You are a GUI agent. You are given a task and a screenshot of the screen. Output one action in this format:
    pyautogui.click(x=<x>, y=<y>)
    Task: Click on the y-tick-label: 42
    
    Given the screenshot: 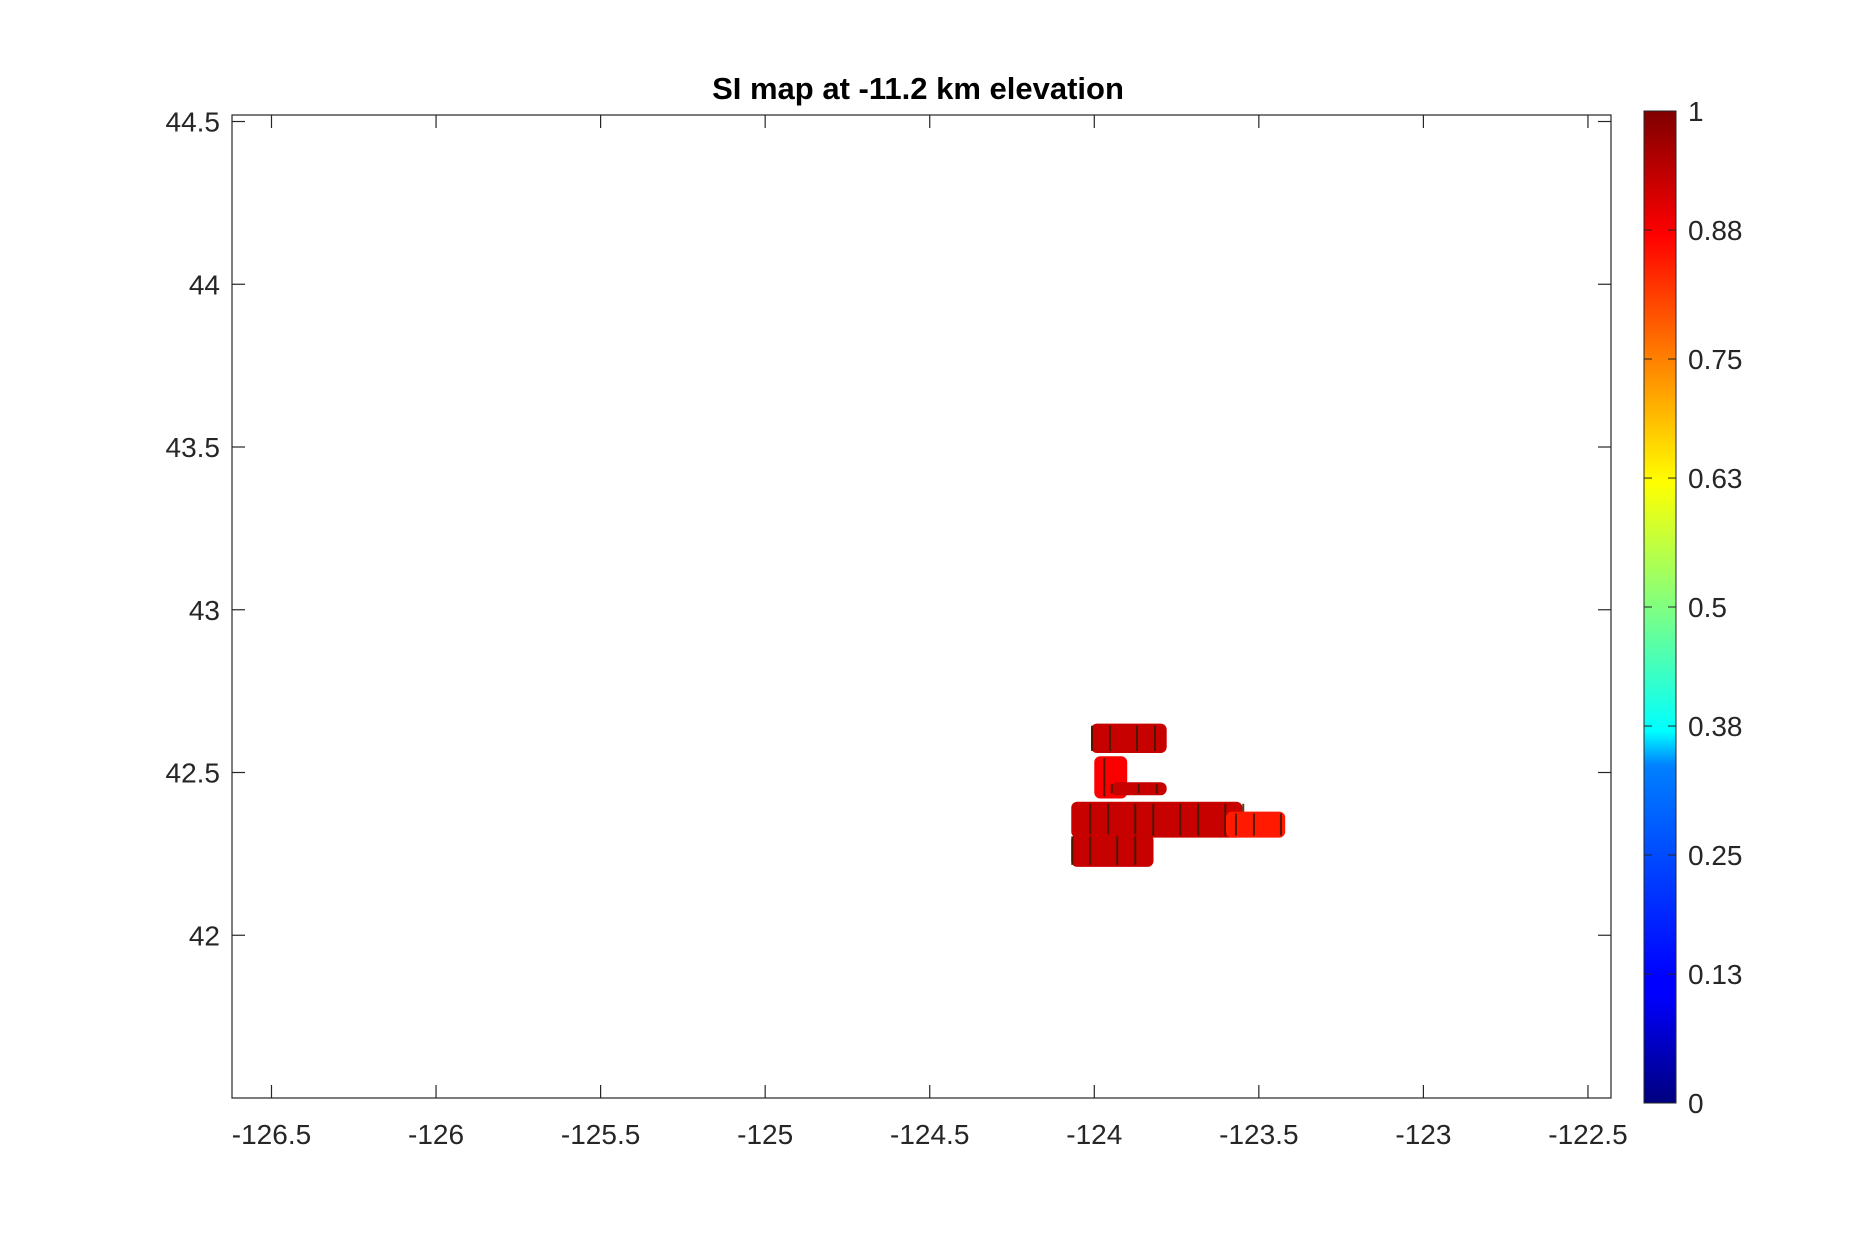 What is the action you would take?
    pyautogui.click(x=204, y=935)
    